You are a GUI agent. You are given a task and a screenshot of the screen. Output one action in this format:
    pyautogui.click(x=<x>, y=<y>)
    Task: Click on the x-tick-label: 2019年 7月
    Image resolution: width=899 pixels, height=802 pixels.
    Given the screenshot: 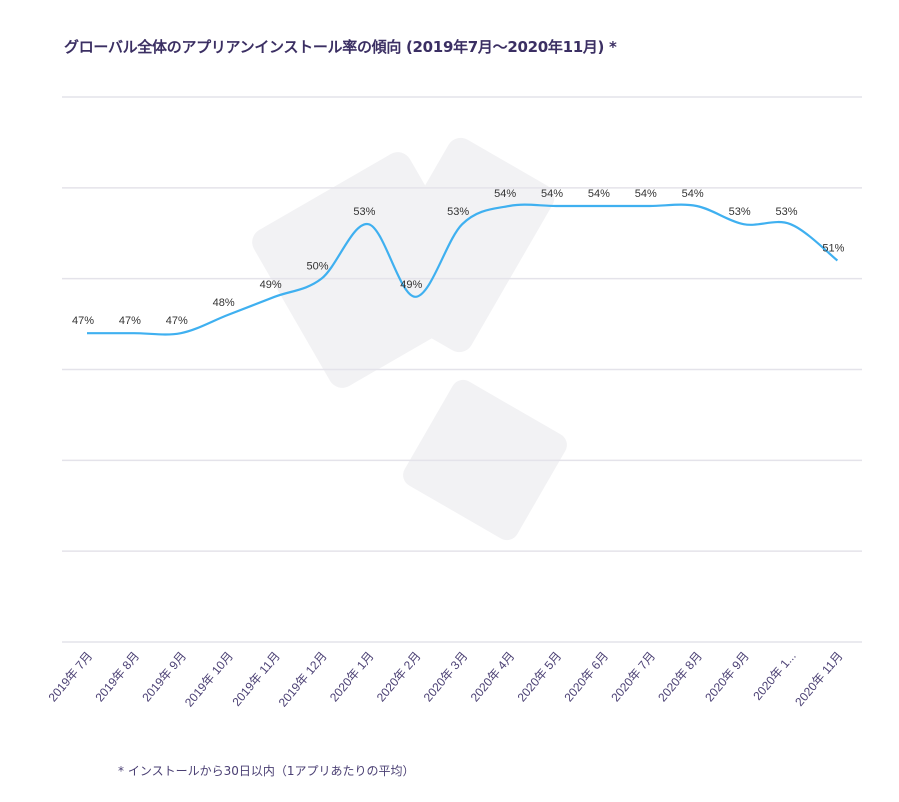 What is the action you would take?
    pyautogui.click(x=71, y=677)
    